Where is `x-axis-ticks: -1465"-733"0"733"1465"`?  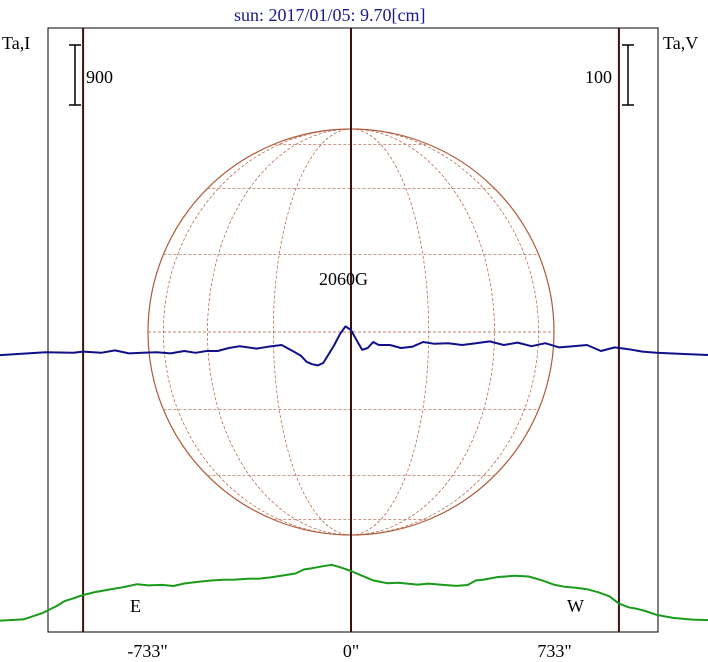 x-axis-ticks: -1465"-733"0"733"1465" is located at coordinates (349, 651).